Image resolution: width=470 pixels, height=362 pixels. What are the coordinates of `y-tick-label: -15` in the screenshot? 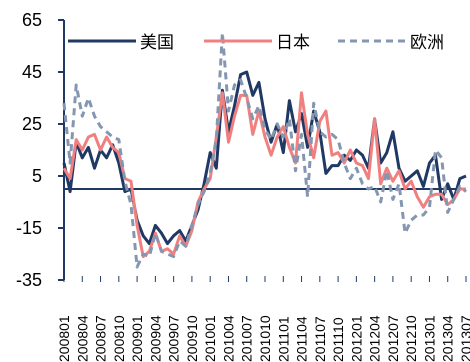 It's located at (29, 228).